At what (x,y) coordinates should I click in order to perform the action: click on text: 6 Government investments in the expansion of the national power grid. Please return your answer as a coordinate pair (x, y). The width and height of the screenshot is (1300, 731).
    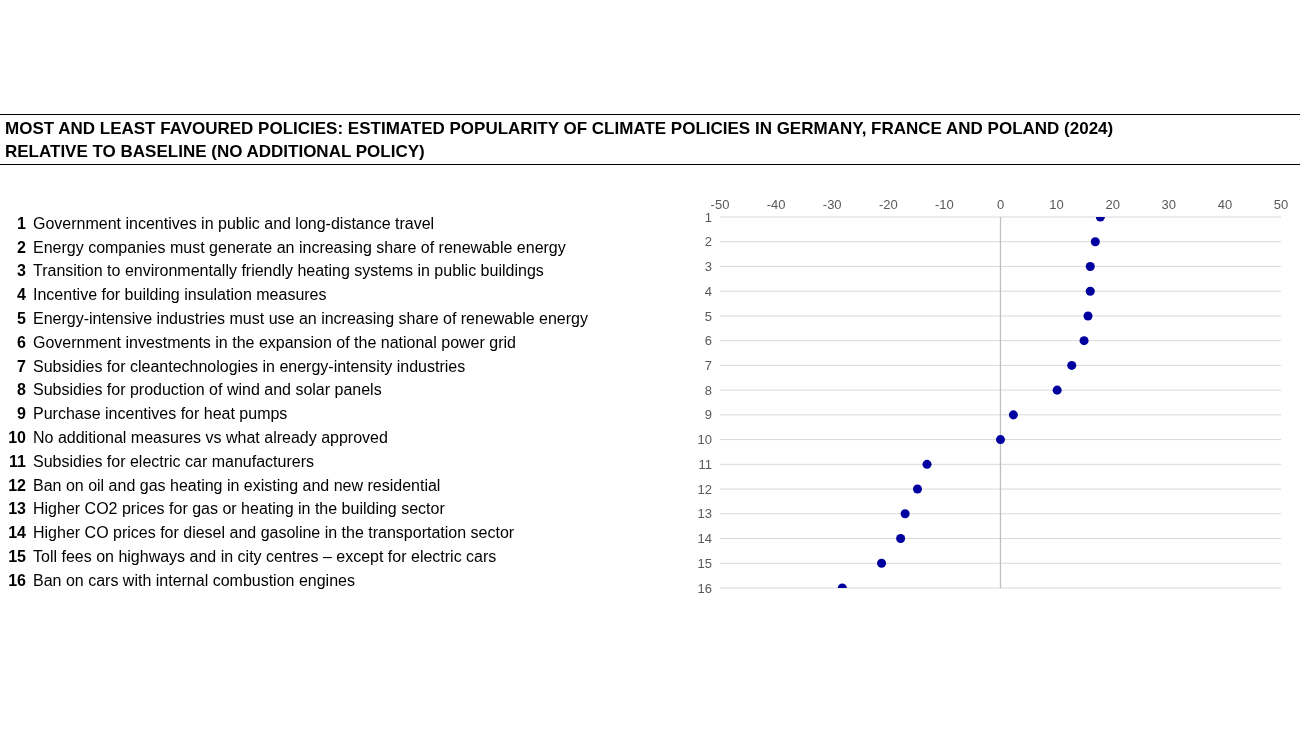
    Looking at the image, I should click on (266, 342).